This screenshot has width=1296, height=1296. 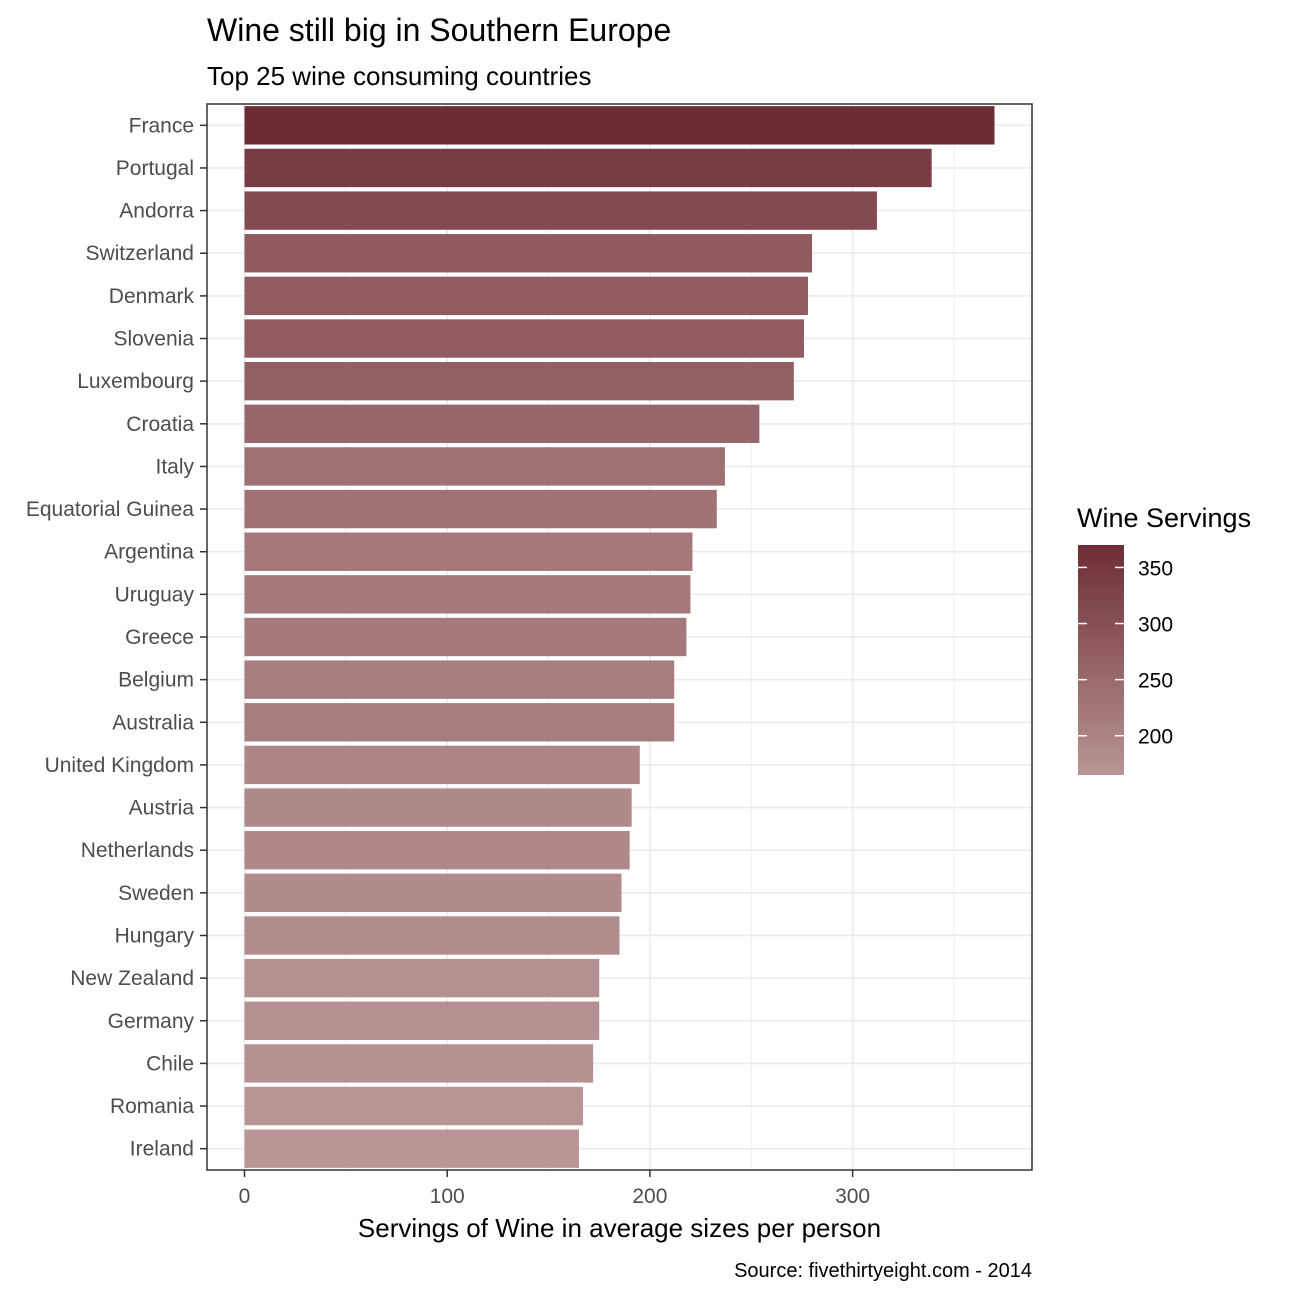 What do you see at coordinates (174, 466) in the screenshot?
I see `y-tick-label: Italy` at bounding box center [174, 466].